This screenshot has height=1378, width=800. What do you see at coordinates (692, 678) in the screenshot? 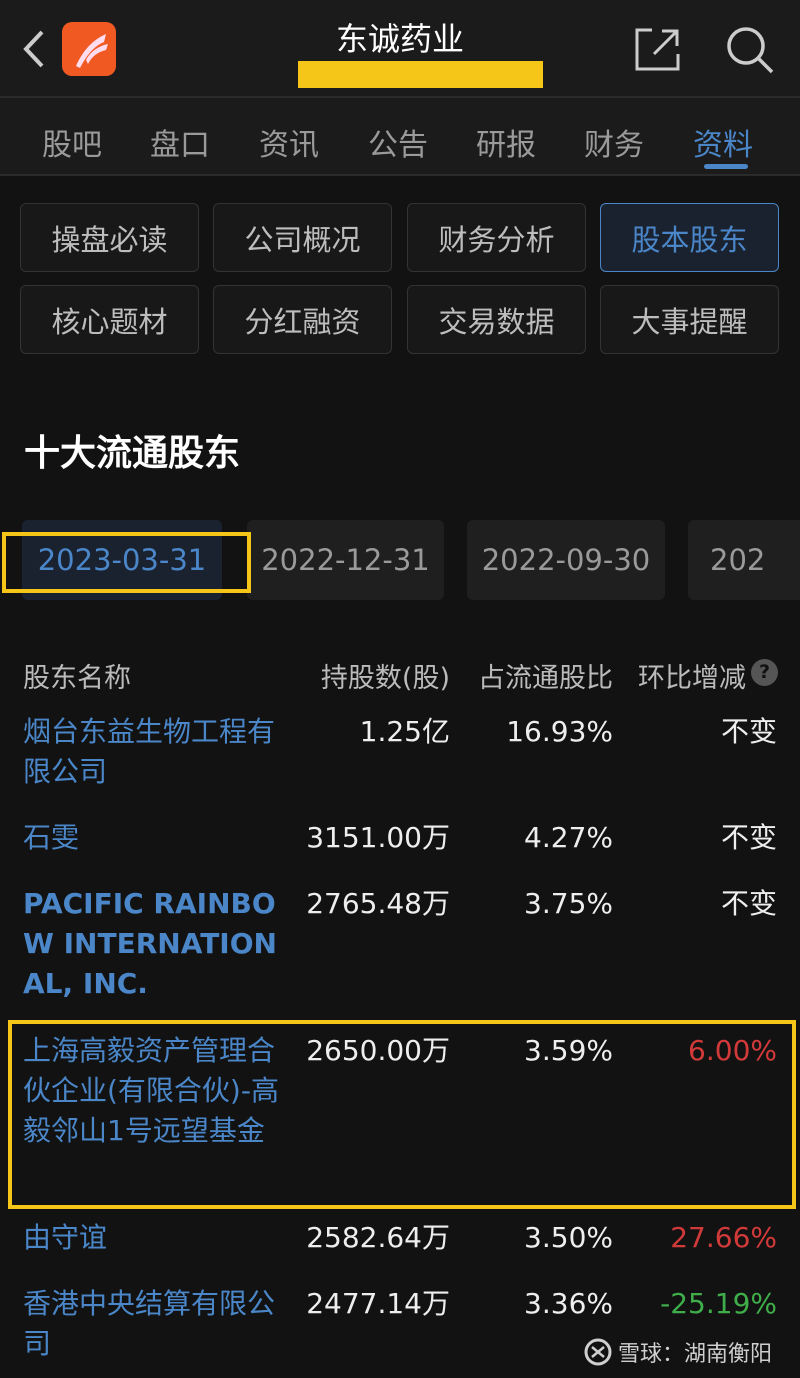
I see `column-header-change: 环比增减` at bounding box center [692, 678].